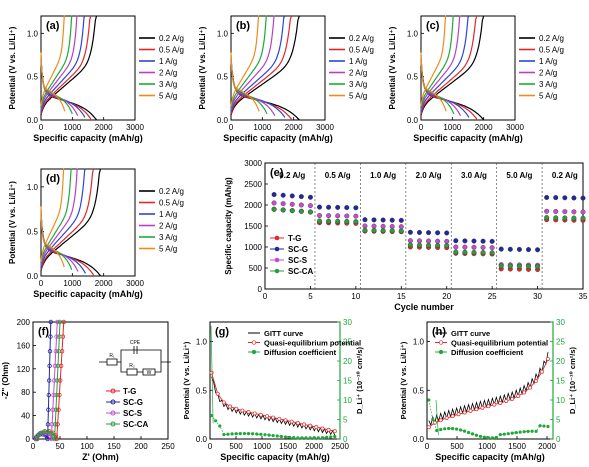 This screenshot has height=467, width=589. What do you see at coordinates (383, 175) in the screenshot?
I see `panel-e-rate-label: 1.0 A/g` at bounding box center [383, 175].